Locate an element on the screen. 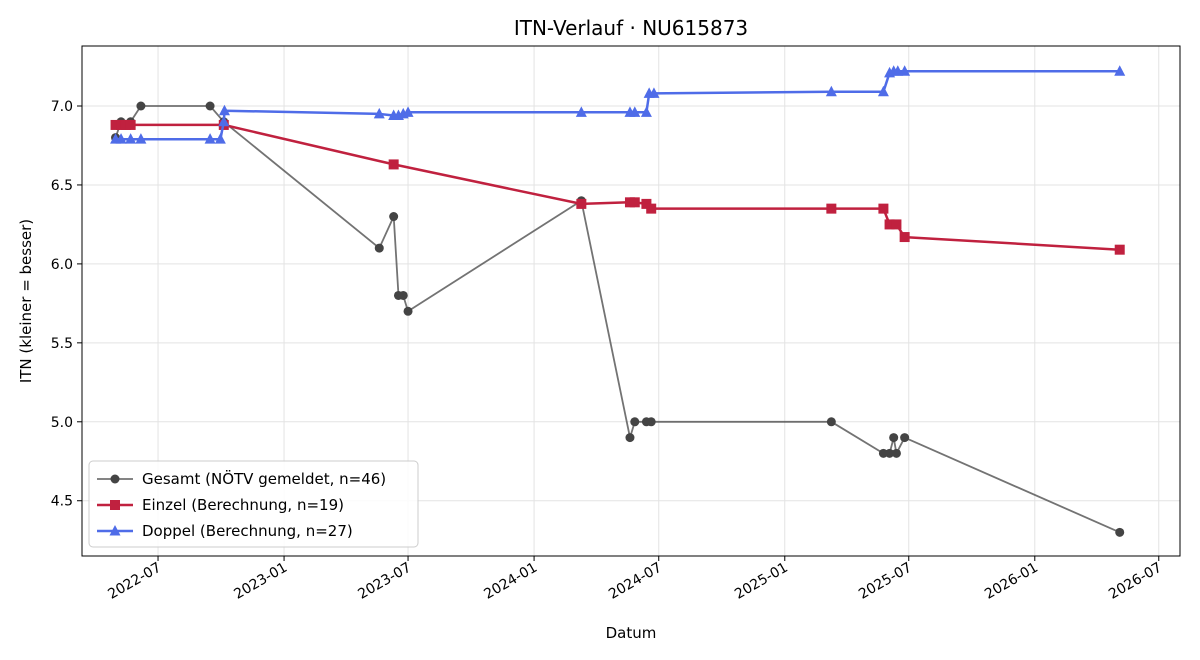 This screenshot has height=660, width=1200. x-tick-label: 2025-07 is located at coordinates (885, 581).